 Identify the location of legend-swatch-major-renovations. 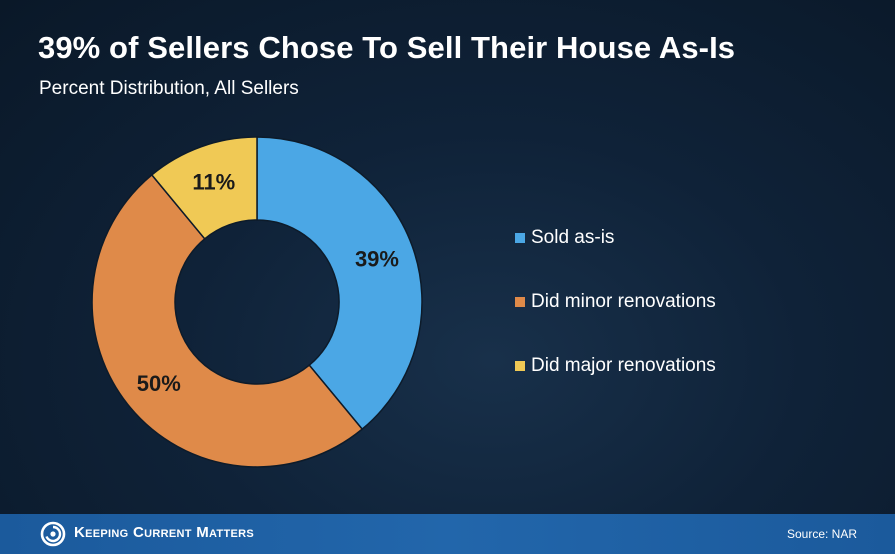
(520, 366).